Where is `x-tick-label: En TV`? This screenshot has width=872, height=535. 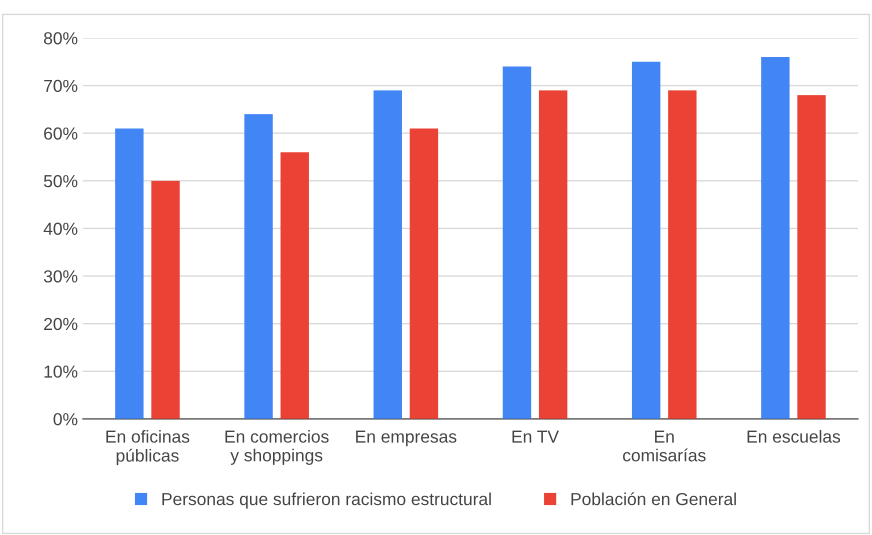 x-tick-label: En TV is located at coordinates (535, 436).